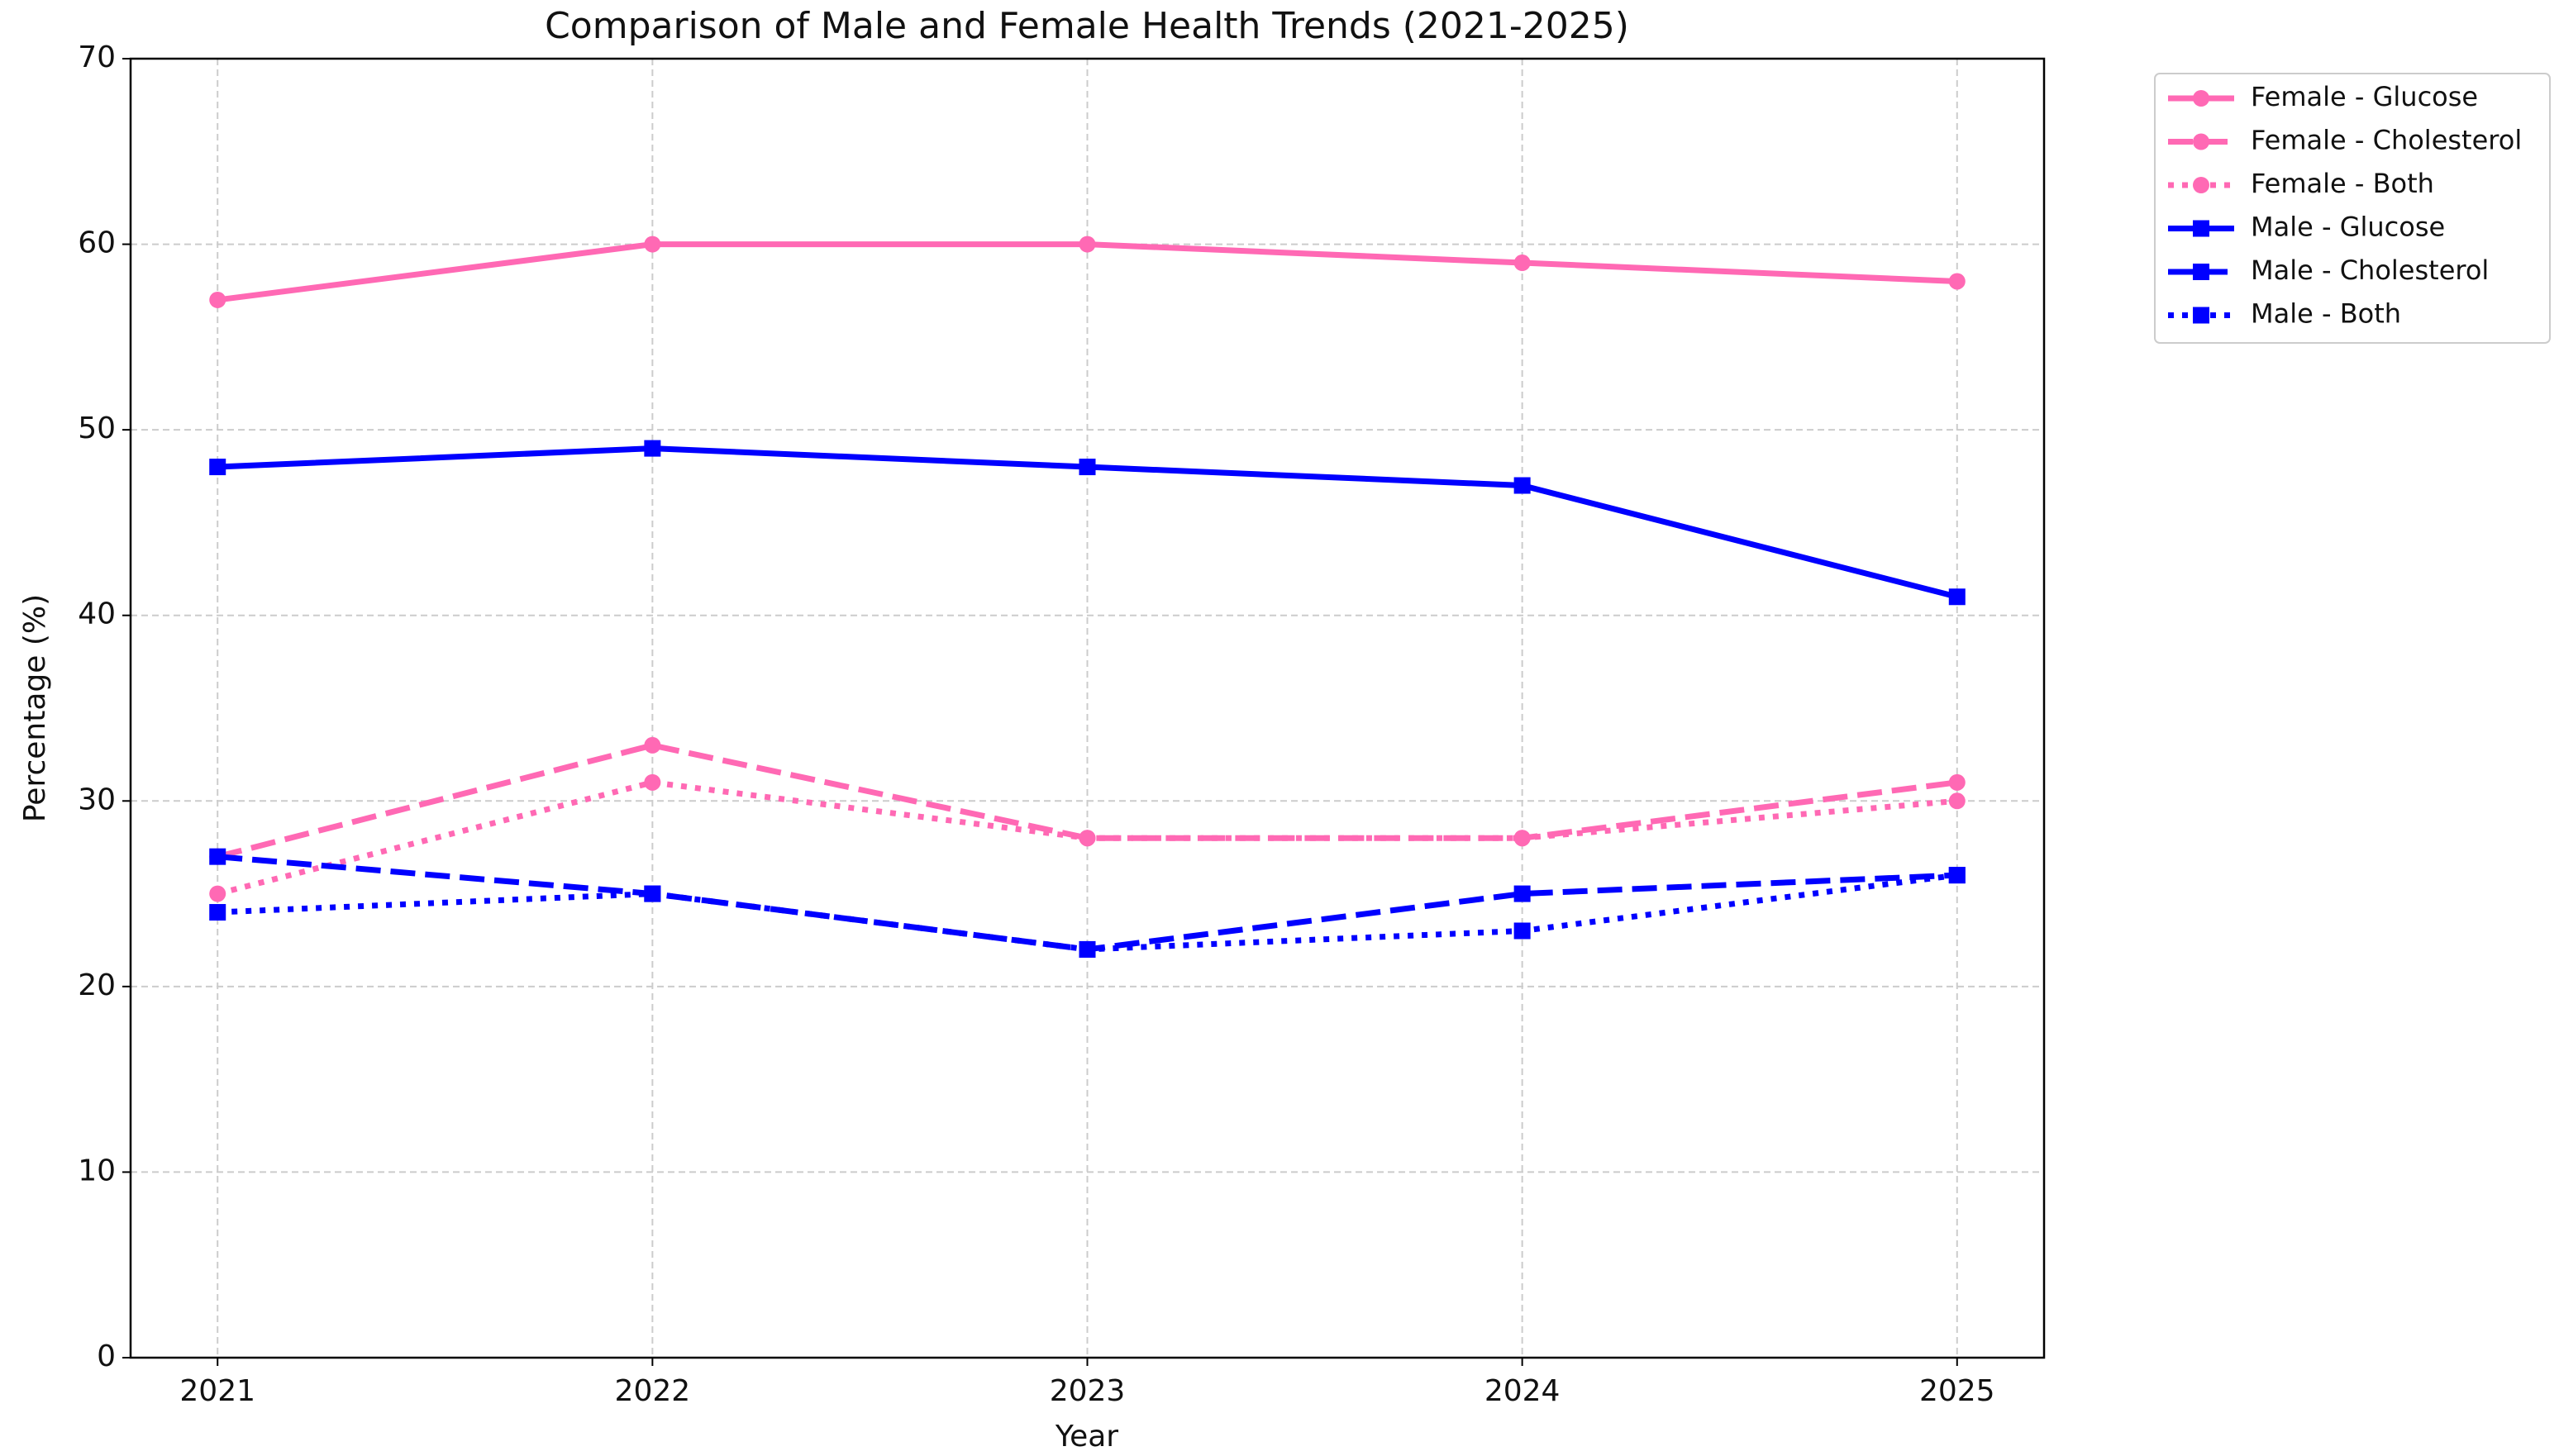 The image size is (2559, 1456). What do you see at coordinates (97, 57) in the screenshot?
I see `y-tick-label: 70` at bounding box center [97, 57].